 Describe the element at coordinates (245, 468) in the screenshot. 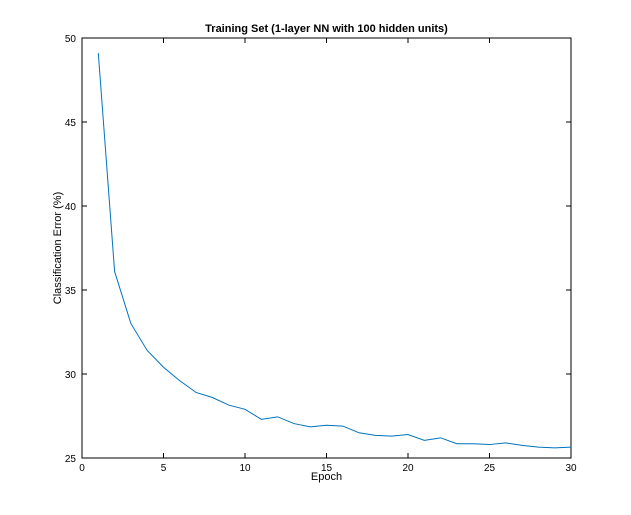

I see `x-tick-label: 10` at that location.